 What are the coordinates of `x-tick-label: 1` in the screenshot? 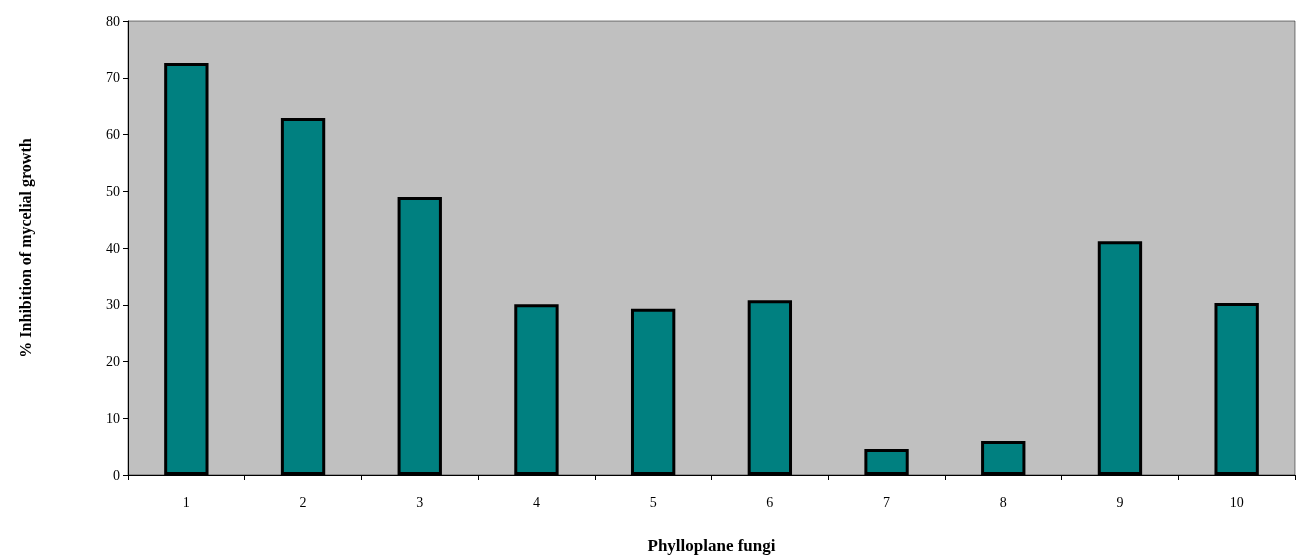 It's located at (186, 502).